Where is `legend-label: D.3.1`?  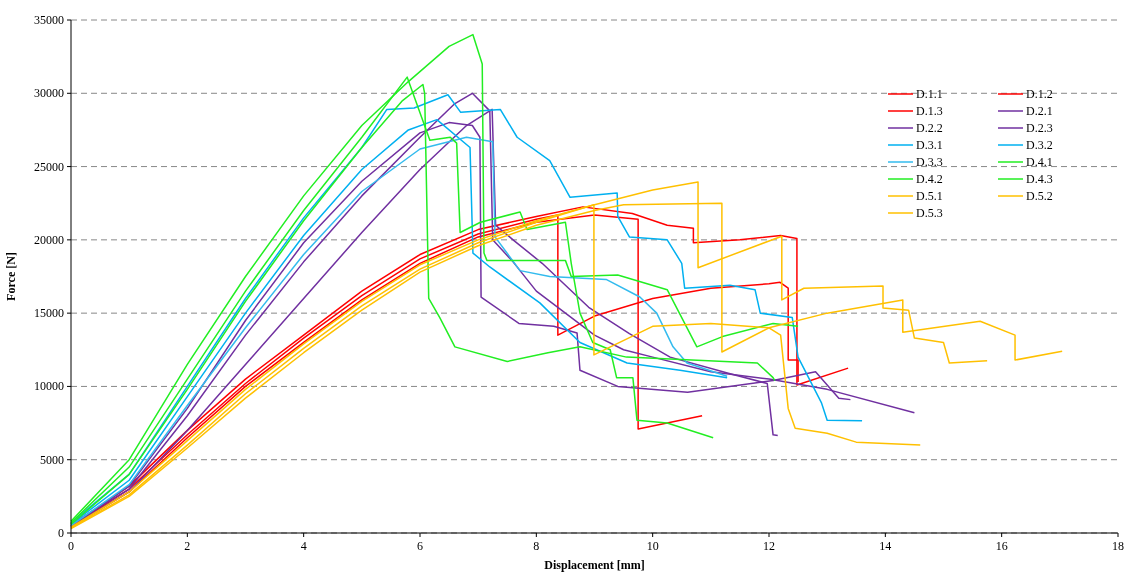
legend-label: D.3.1 is located at coordinates (929, 145).